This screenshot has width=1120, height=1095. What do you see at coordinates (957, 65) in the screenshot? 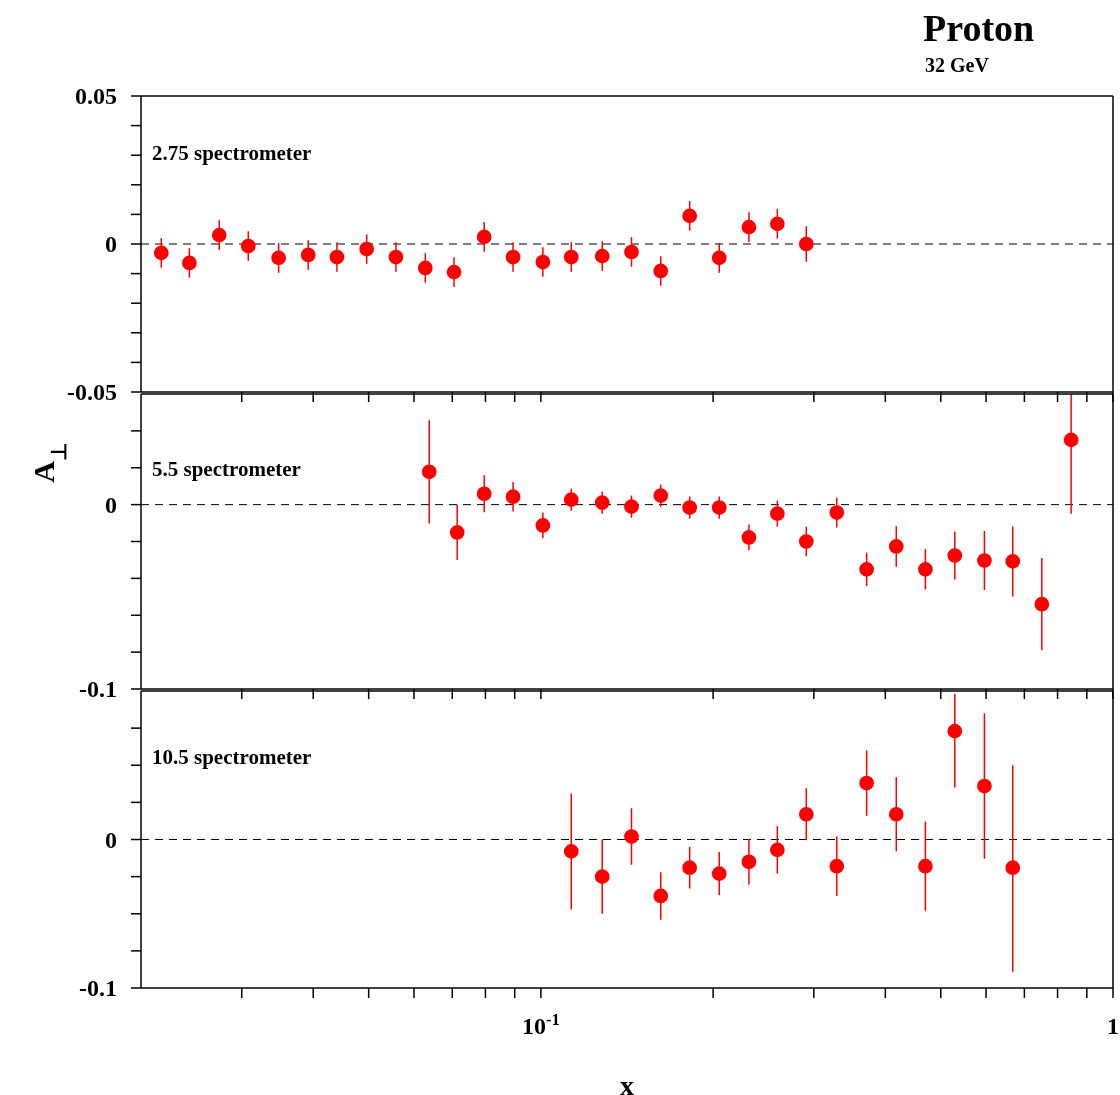
I see `chart-subtitle: 32 GeV` at bounding box center [957, 65].